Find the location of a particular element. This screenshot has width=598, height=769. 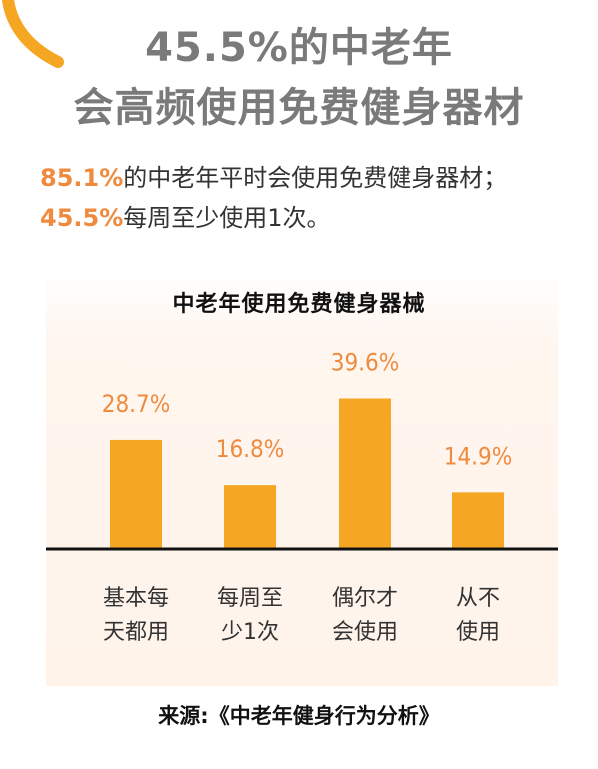

category-label-3-line-1: 偶尔才 is located at coordinates (365, 598).